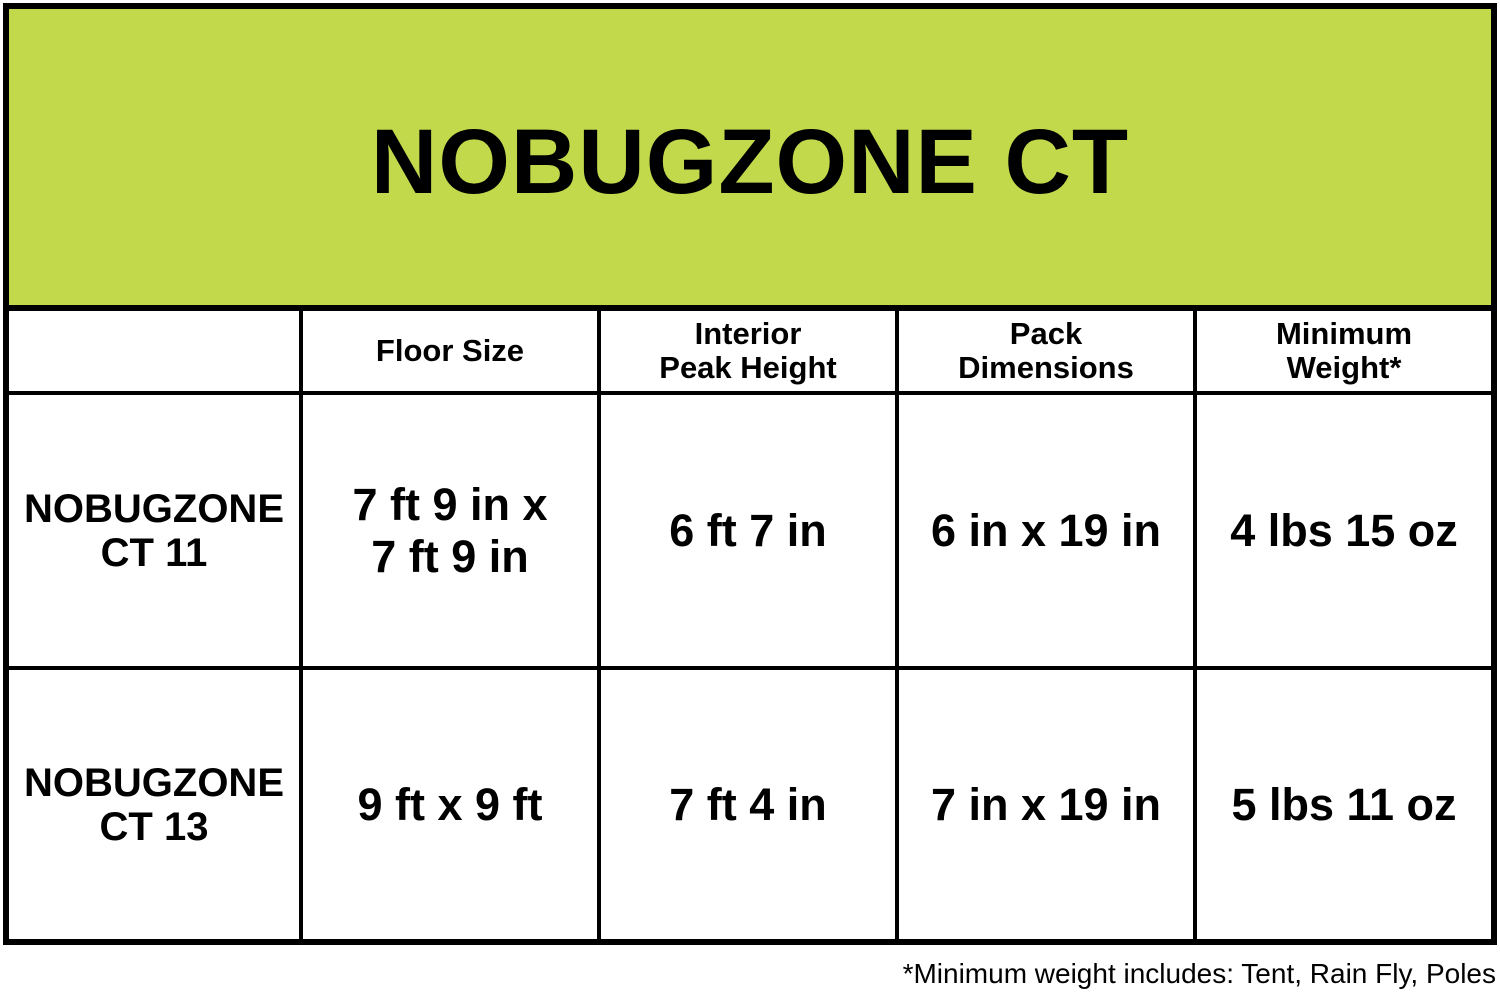 The height and width of the screenshot is (993, 1500). What do you see at coordinates (1048, 353) in the screenshot?
I see `header-pack-dimensions: Pack Dimensions` at bounding box center [1048, 353].